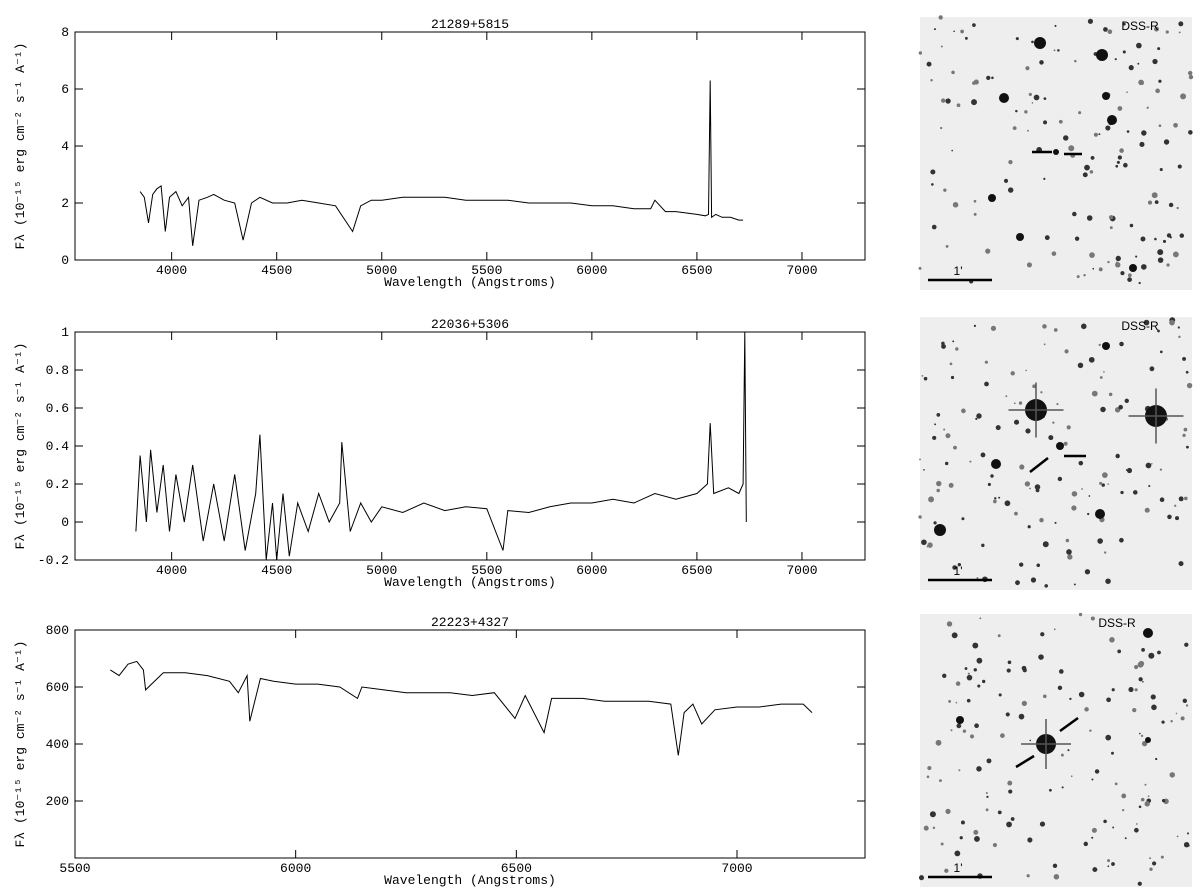  I want to click on x-tick-label: 5500, so click(486, 270).